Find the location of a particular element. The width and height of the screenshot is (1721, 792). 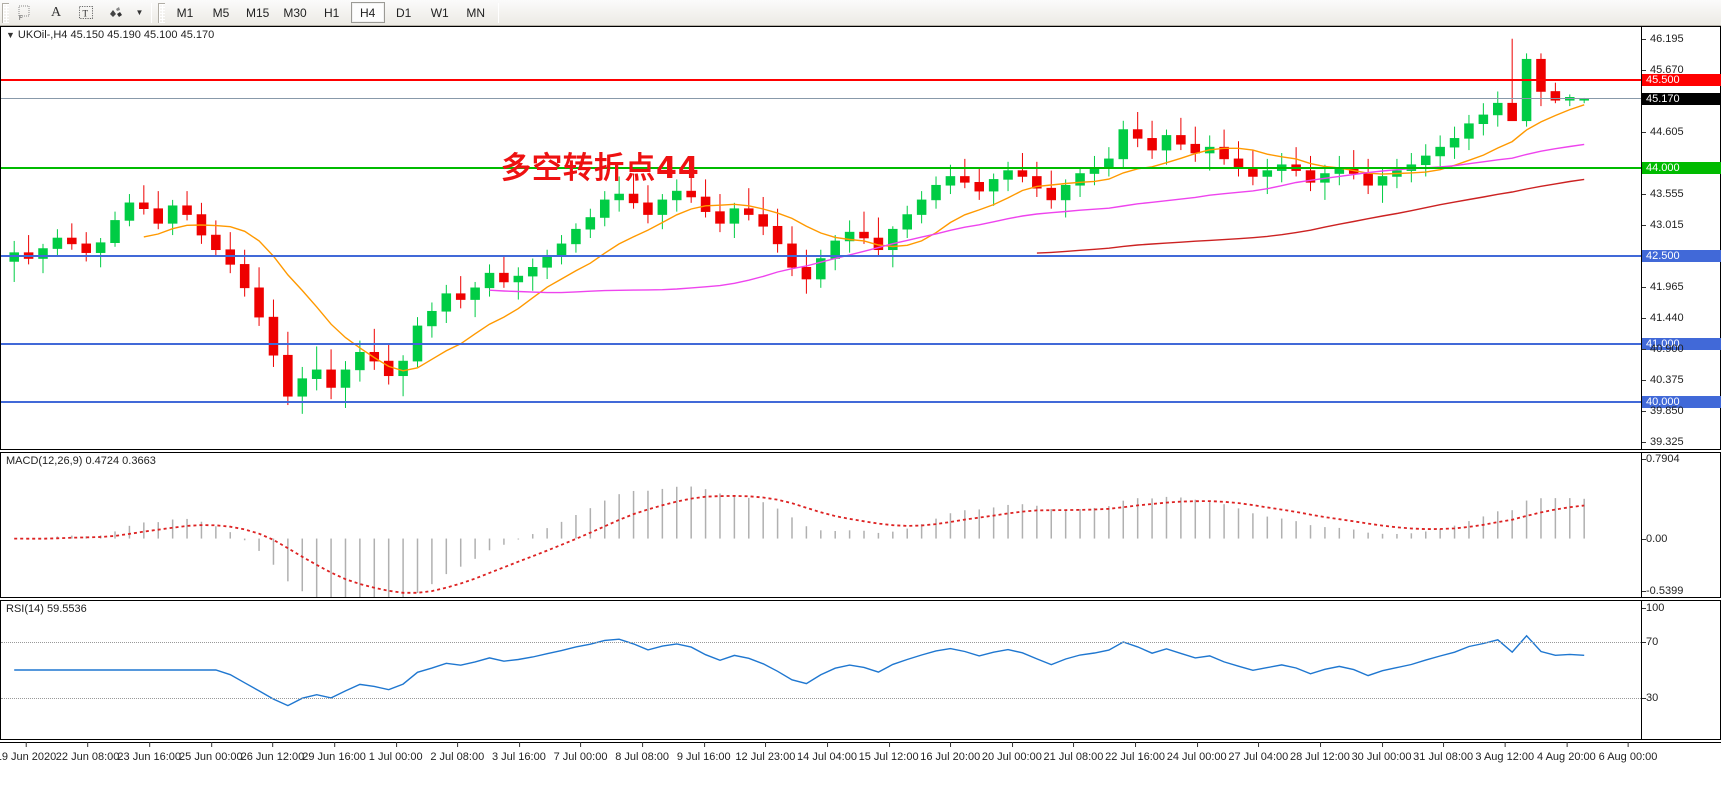

timeframe-group: M1 M5 M15 M30 H1 H4 D1 W1 MN is located at coordinates (330, 12).